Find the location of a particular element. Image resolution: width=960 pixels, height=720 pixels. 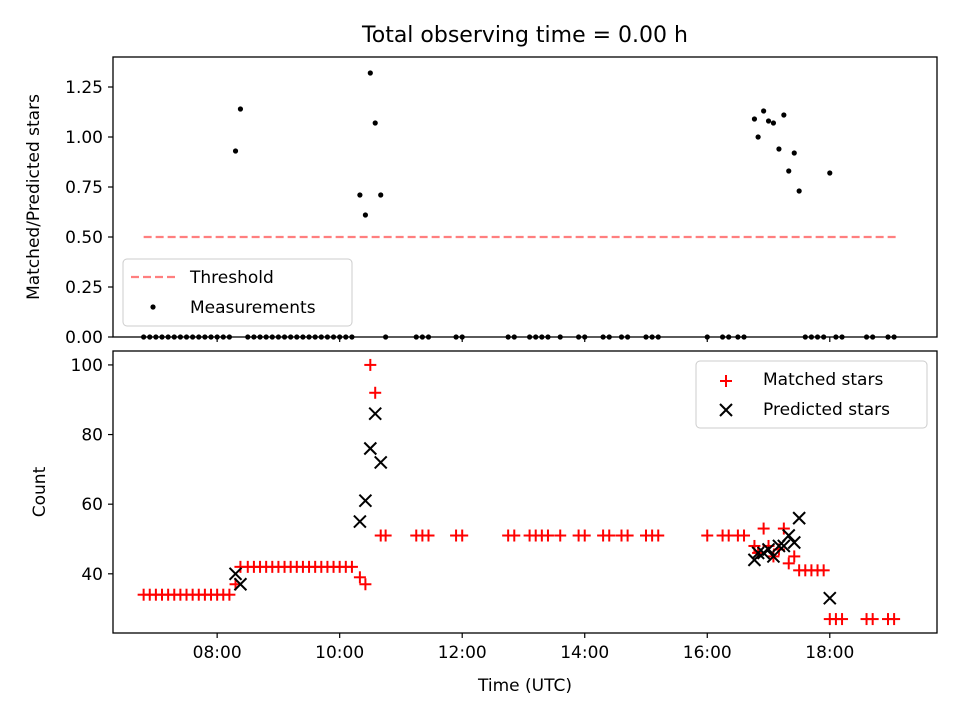

bottom-legend-box is located at coordinates (811, 394).